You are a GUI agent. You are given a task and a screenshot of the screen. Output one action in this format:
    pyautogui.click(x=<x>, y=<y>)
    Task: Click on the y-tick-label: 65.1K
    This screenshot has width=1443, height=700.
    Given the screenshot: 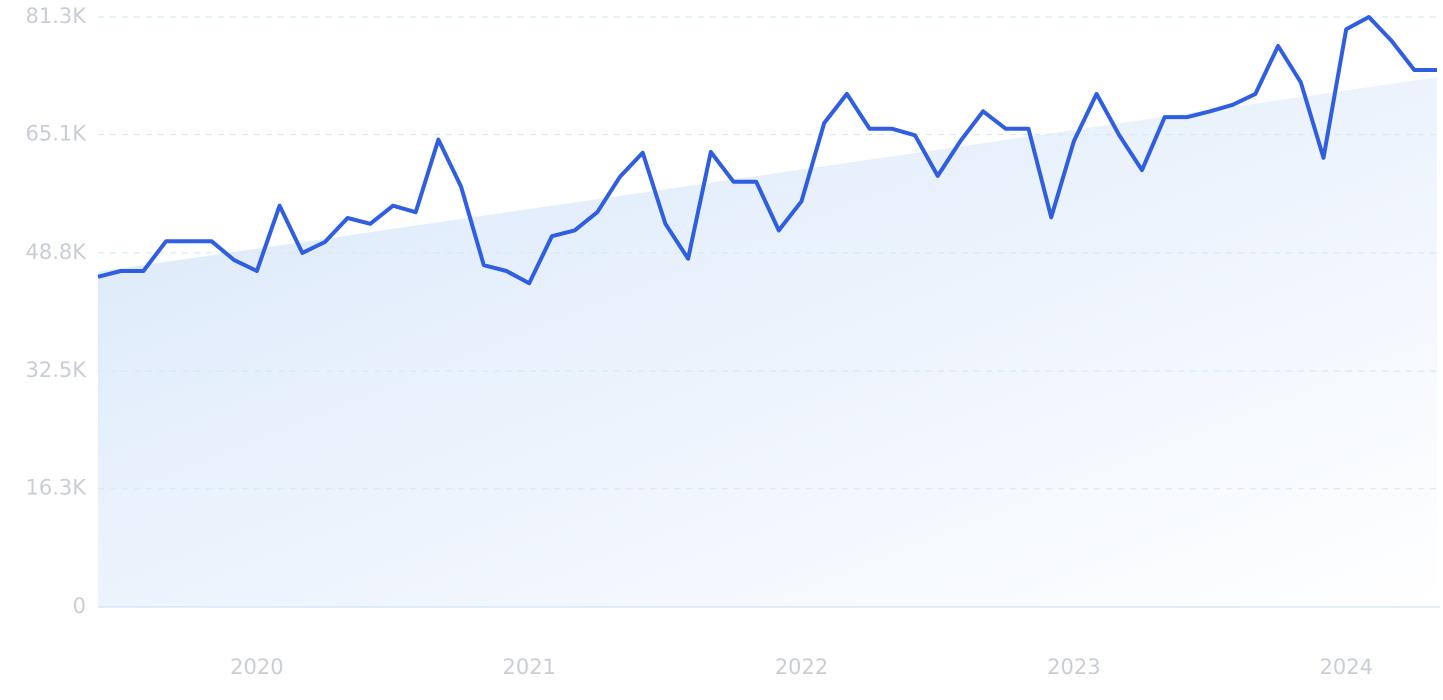 What is the action you would take?
    pyautogui.click(x=56, y=134)
    